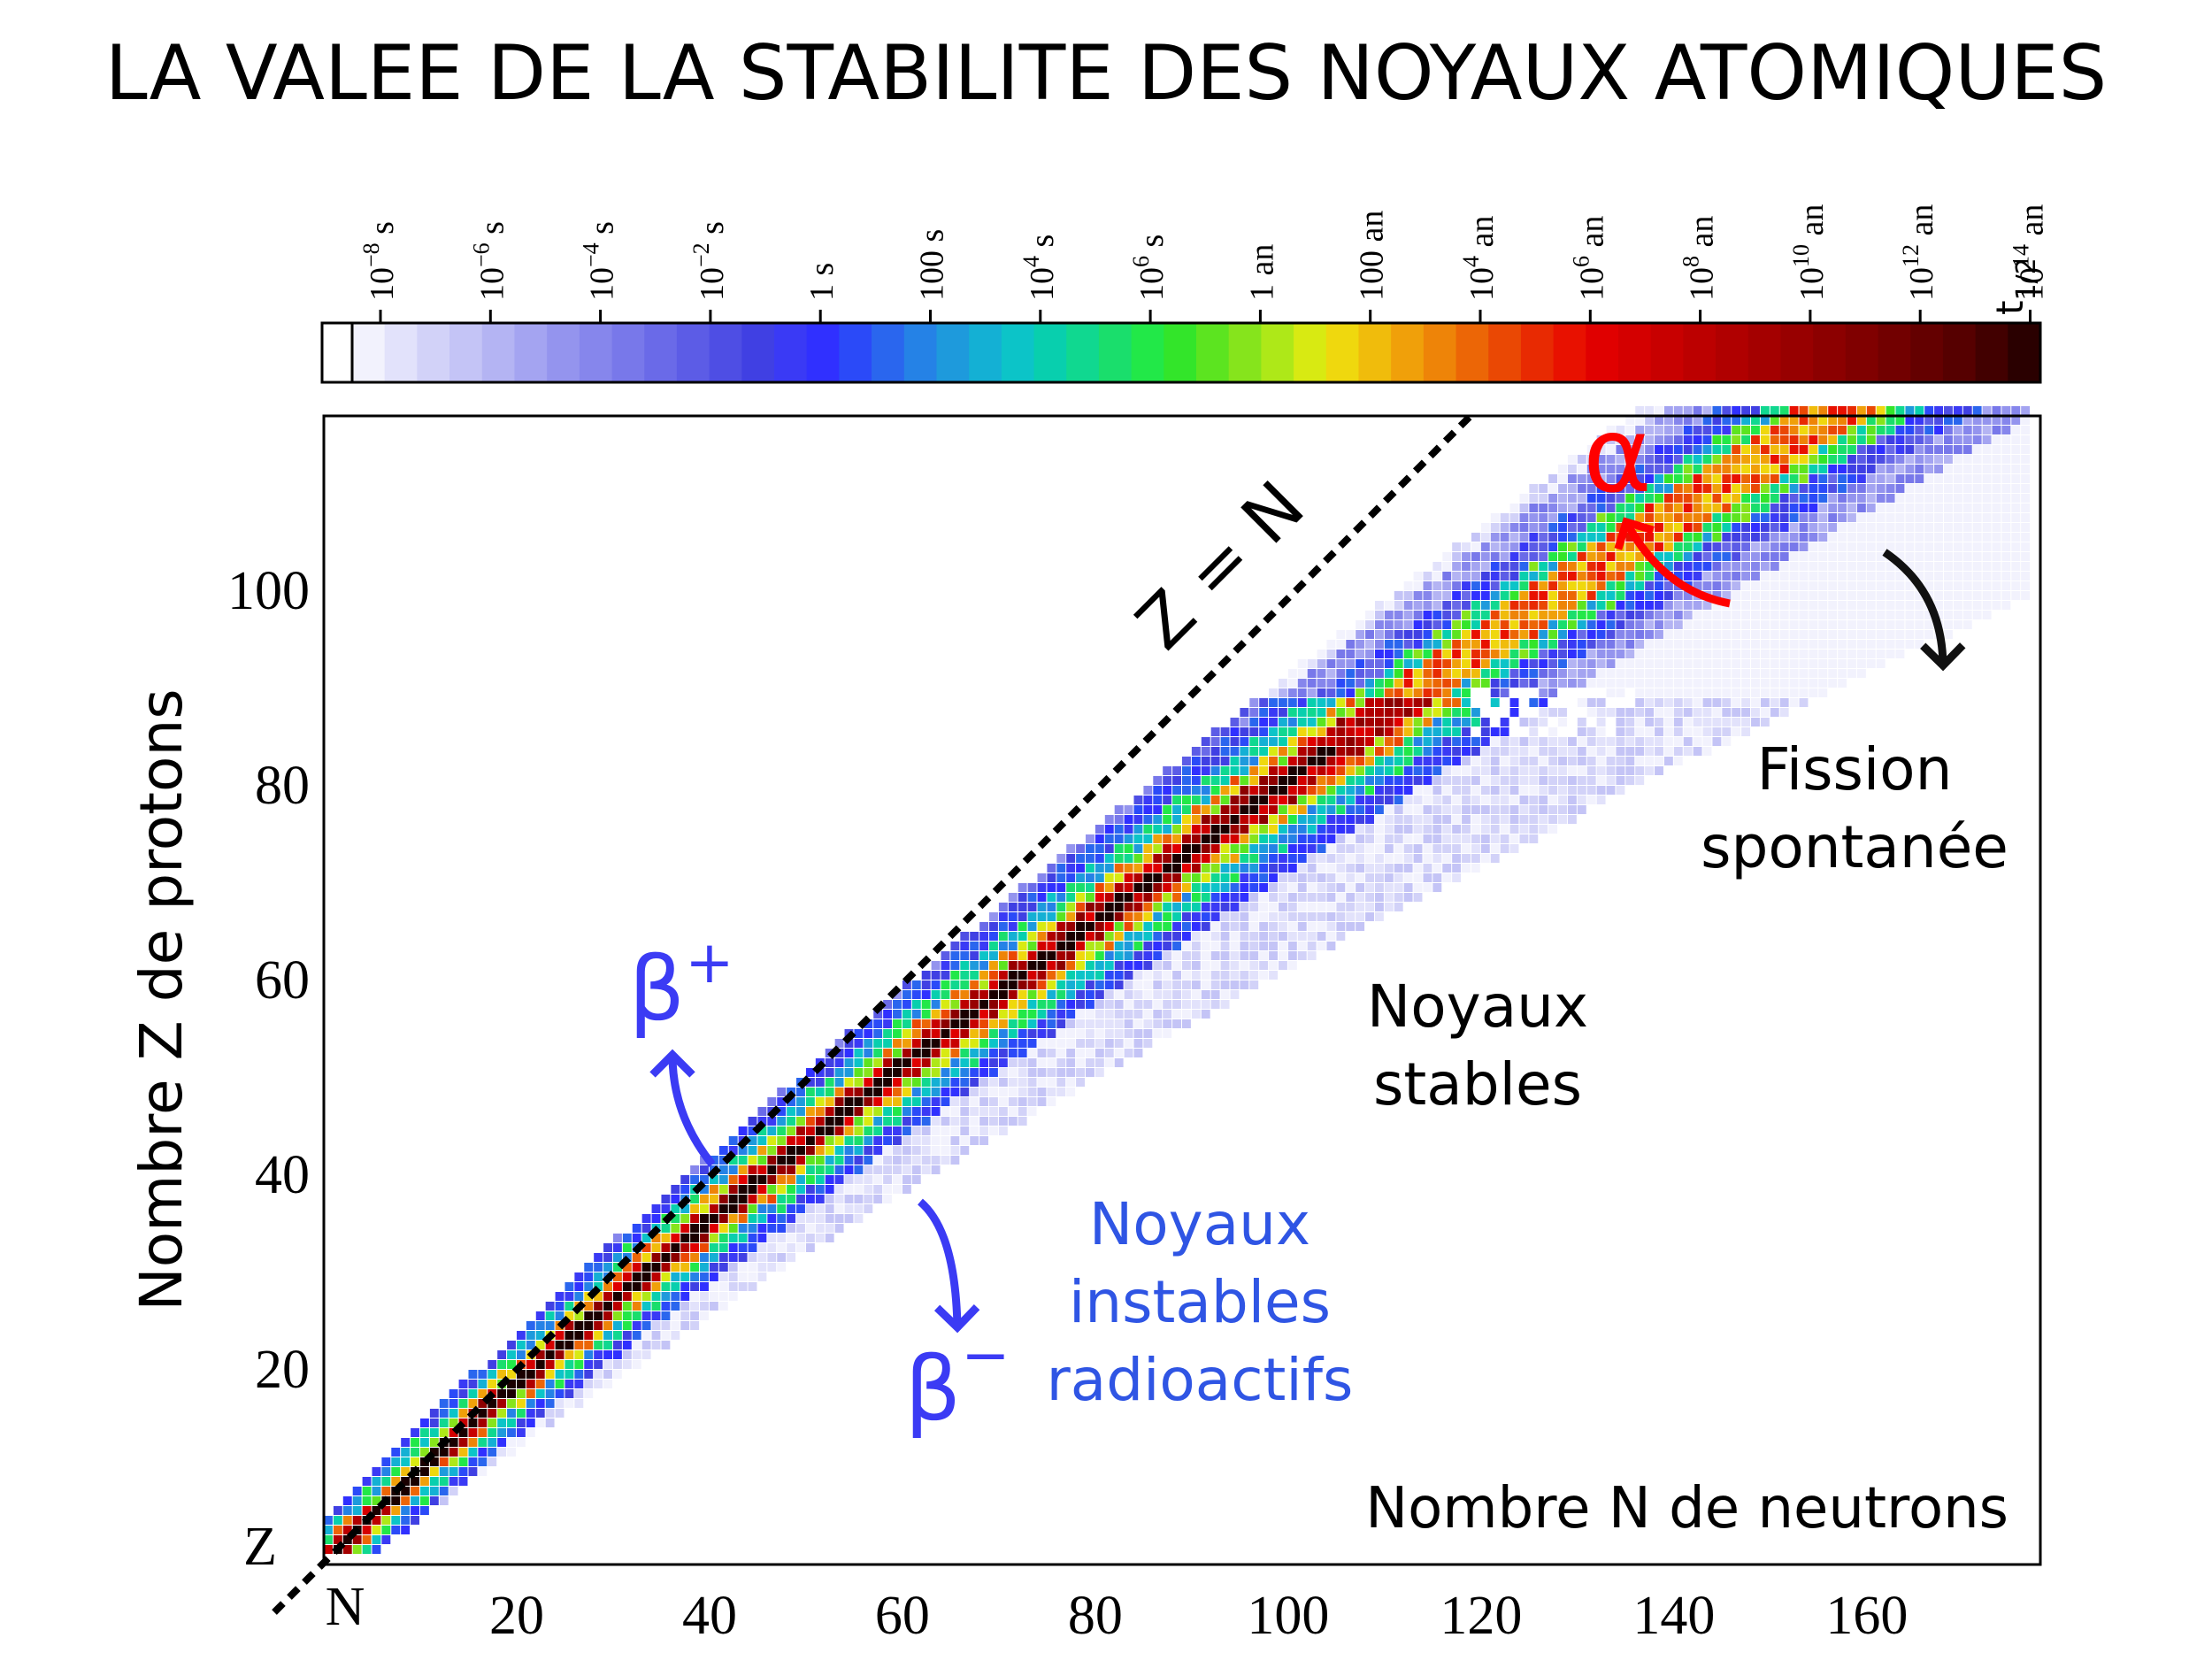 The width and height of the screenshot is (2212, 1676). What do you see at coordinates (1924, 610) in the screenshot?
I see `fission-arrow` at bounding box center [1924, 610].